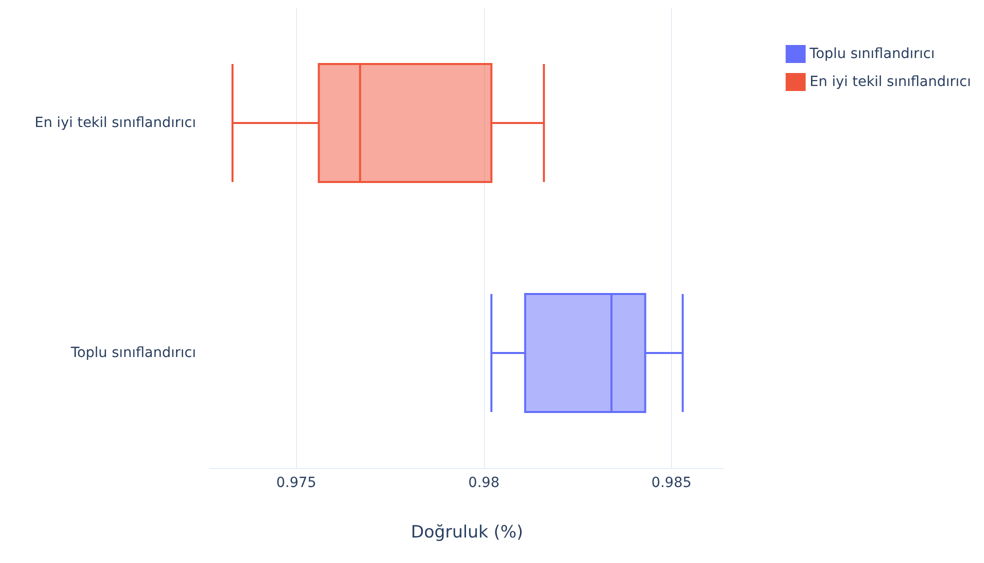  Describe the element at coordinates (671, 483) in the screenshot. I see `x-tick-label: 0.985` at that location.